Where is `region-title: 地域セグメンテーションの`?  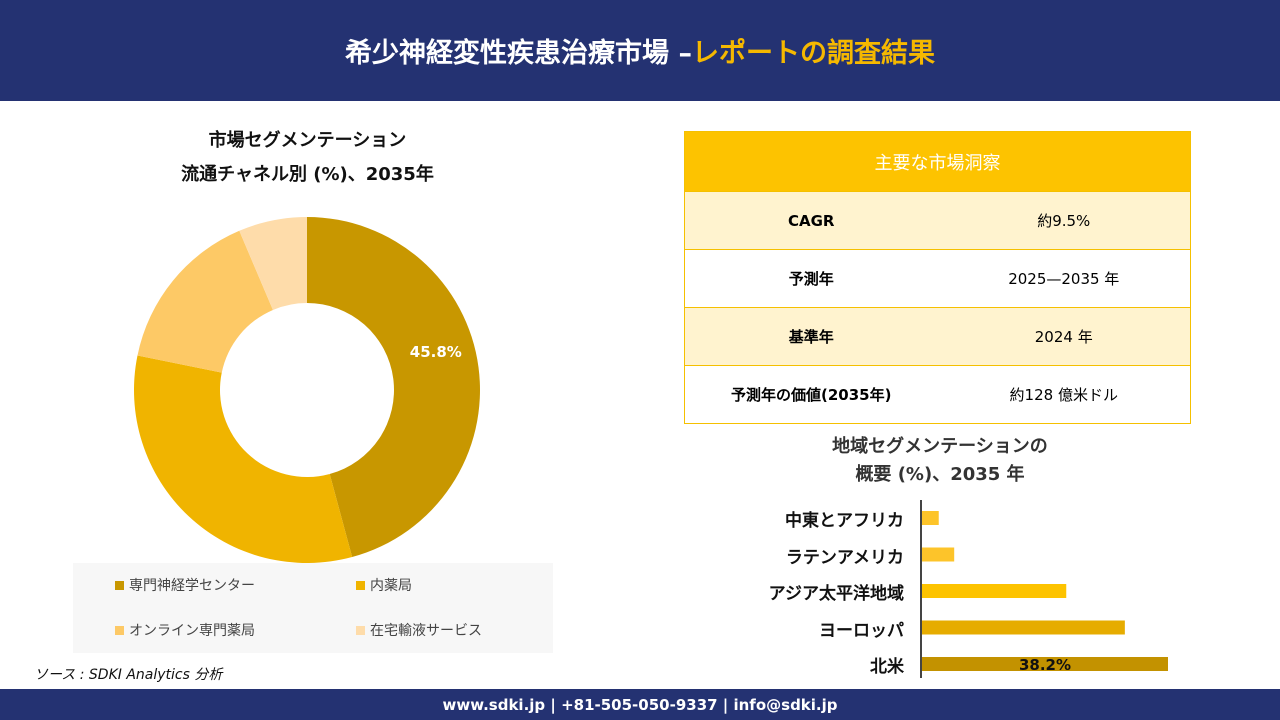 region-title: 地域セグメンテーションの is located at coordinates (940, 446).